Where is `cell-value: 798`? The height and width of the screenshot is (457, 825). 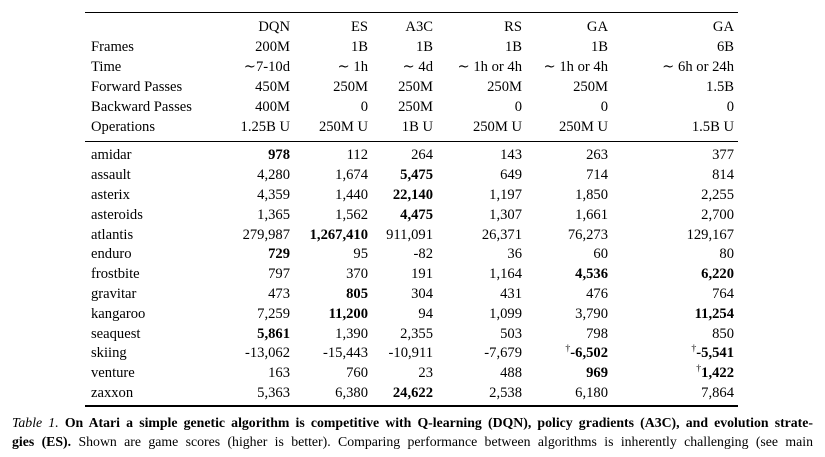 cell-value: 798 is located at coordinates (565, 334).